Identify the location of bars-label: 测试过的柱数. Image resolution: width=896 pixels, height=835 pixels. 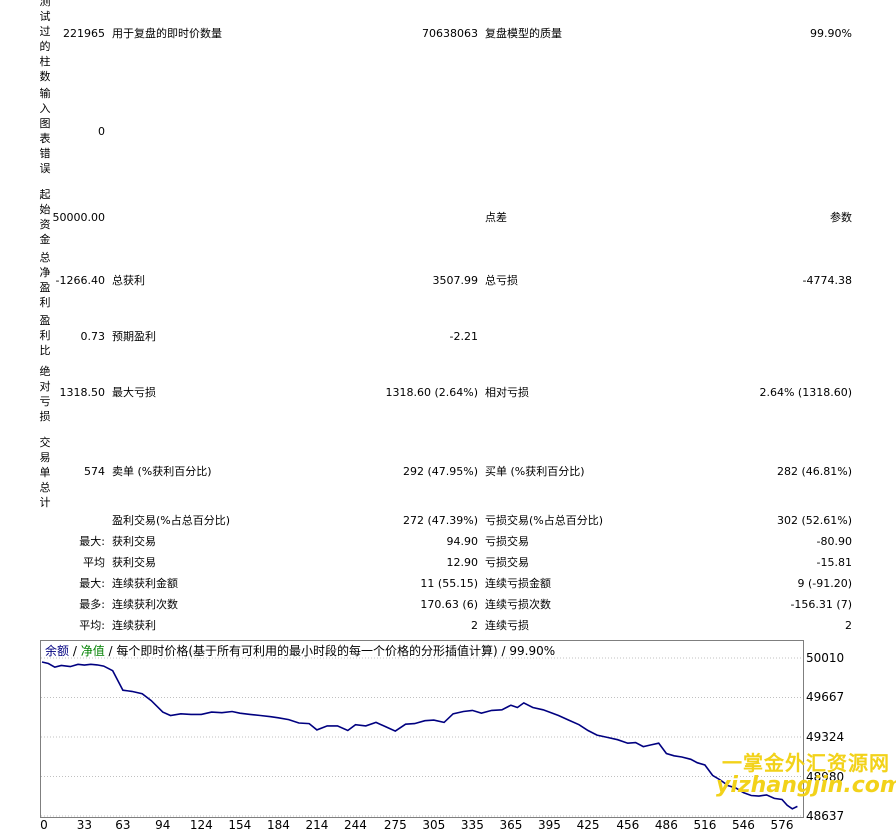
(45, 41).